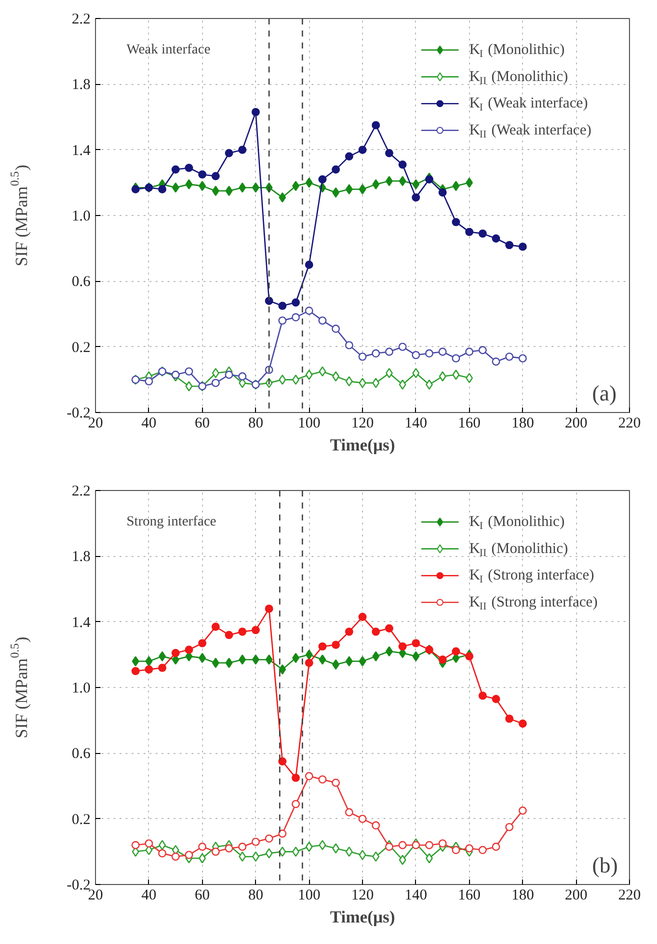 Image resolution: width=657 pixels, height=944 pixels. Describe the element at coordinates (605, 865) in the screenshot. I see `annotation: (b)` at that location.